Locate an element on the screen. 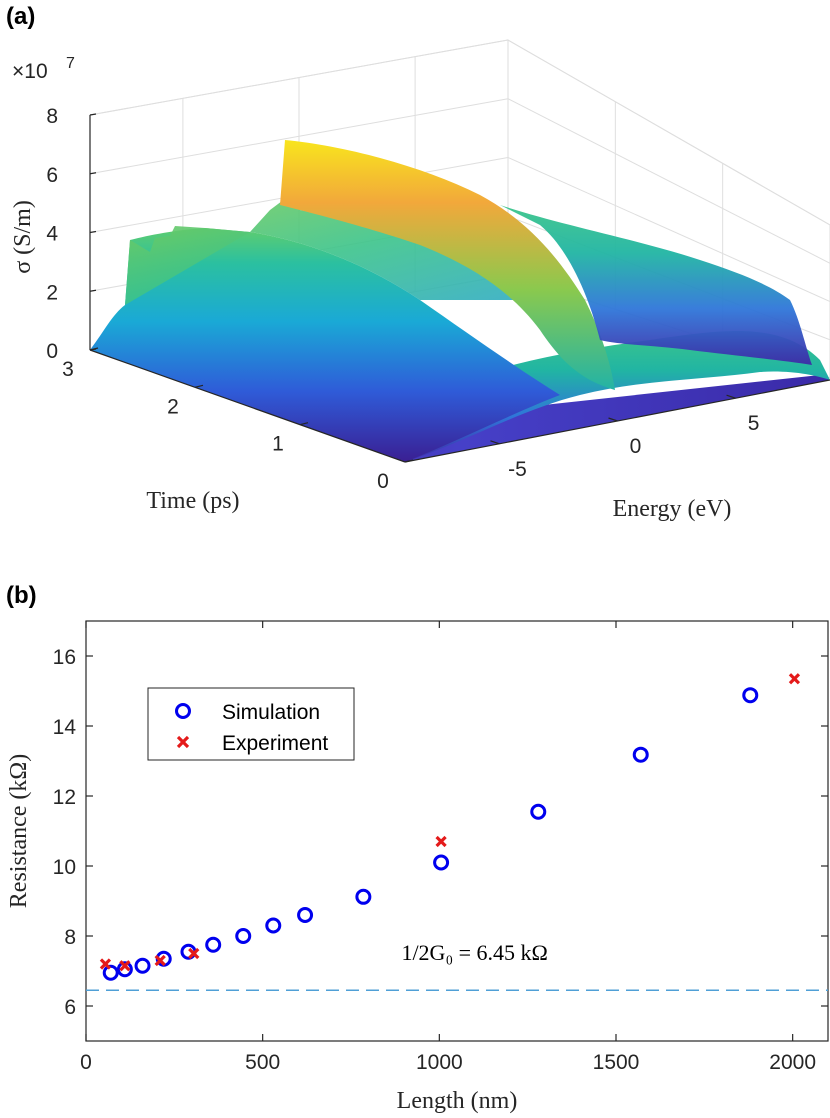 Image resolution: width=830 pixels, height=1118 pixels. y-tick-label: 8 is located at coordinates (70, 937).